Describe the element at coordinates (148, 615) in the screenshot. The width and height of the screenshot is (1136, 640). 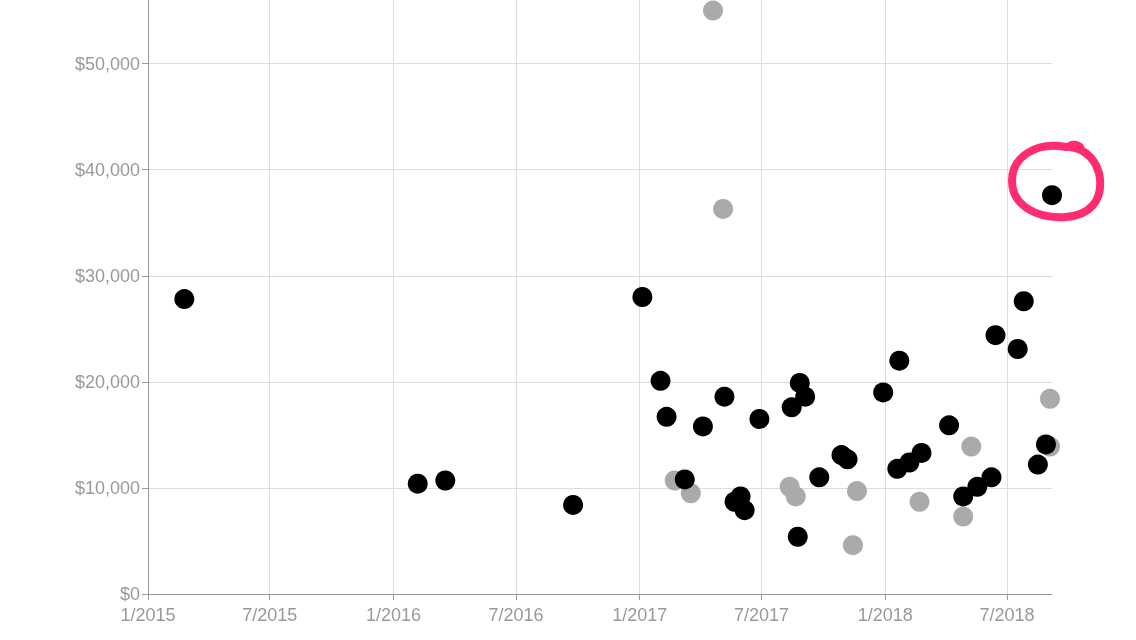
I see `x-tick-label: 1/2015` at that location.